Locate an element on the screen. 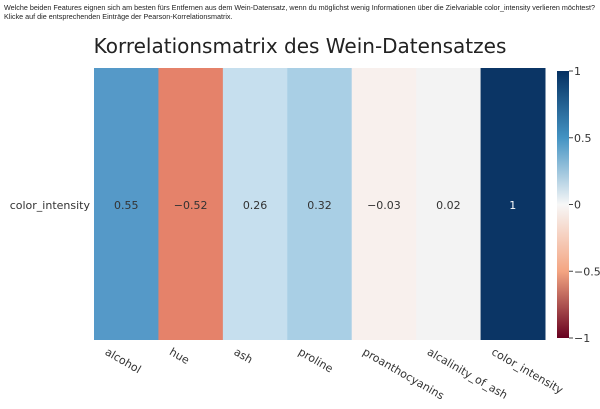 The height and width of the screenshot is (409, 600). y-tick-label: color_intensity is located at coordinates (50, 205).